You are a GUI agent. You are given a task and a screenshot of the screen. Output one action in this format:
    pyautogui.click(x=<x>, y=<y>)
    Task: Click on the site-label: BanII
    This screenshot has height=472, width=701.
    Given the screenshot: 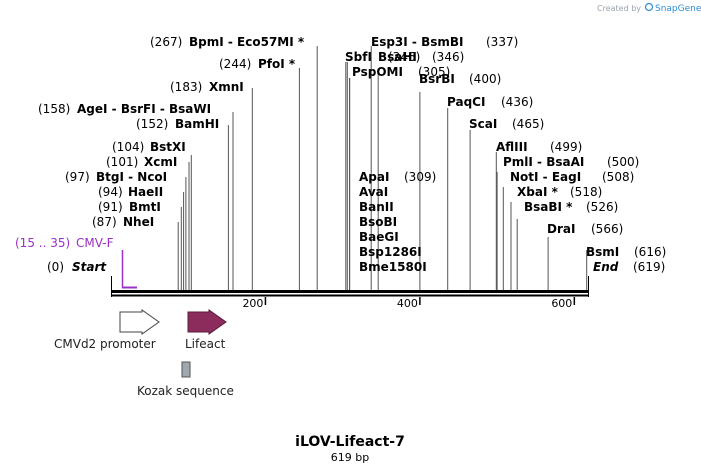 What is the action you would take?
    pyautogui.click(x=376, y=207)
    